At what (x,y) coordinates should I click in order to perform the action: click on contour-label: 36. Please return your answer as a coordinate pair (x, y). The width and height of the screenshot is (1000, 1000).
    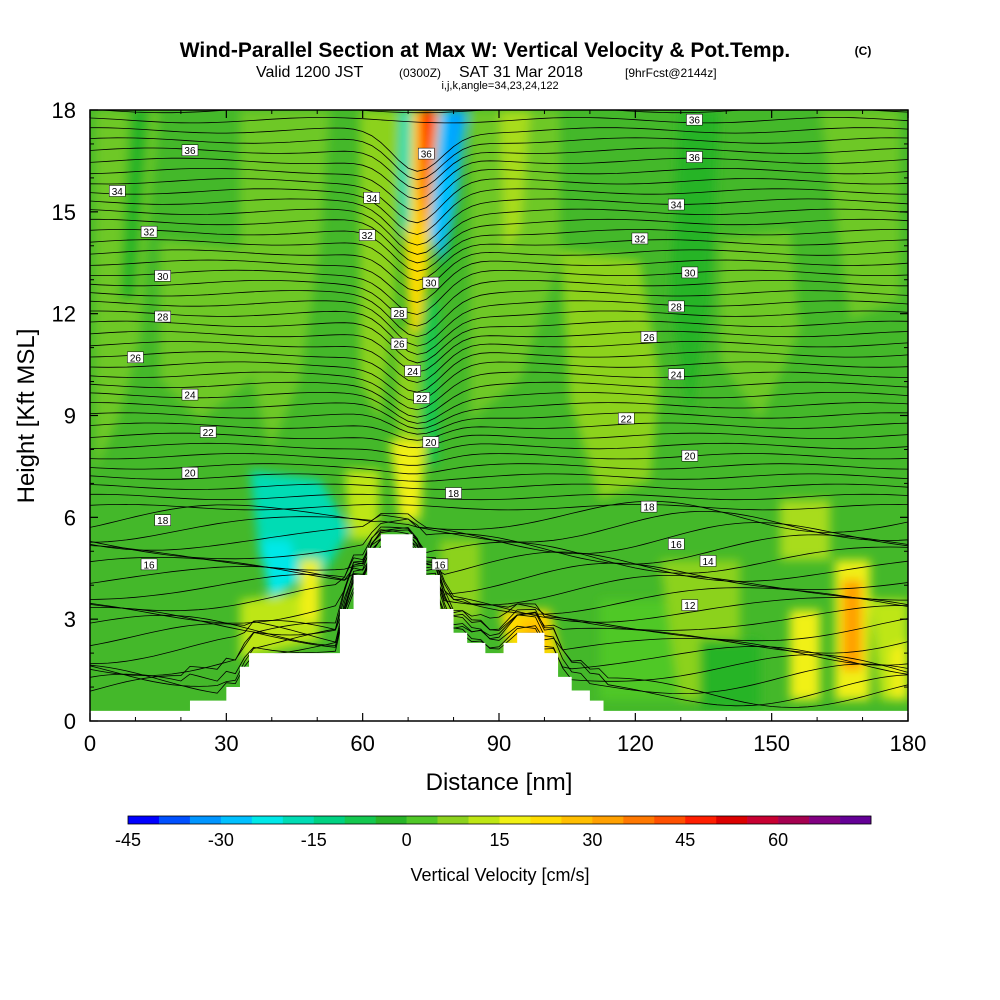
    Looking at the image, I should click on (190, 150).